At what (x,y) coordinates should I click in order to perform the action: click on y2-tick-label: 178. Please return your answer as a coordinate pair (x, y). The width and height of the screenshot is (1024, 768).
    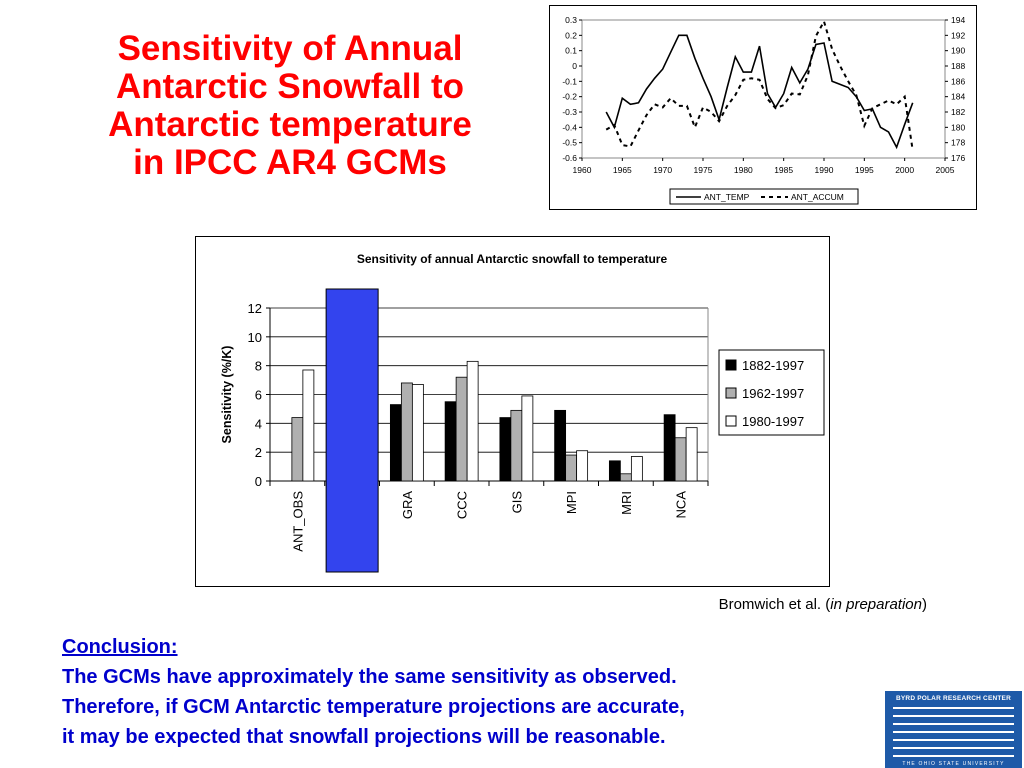
    Looking at the image, I should click on (958, 143).